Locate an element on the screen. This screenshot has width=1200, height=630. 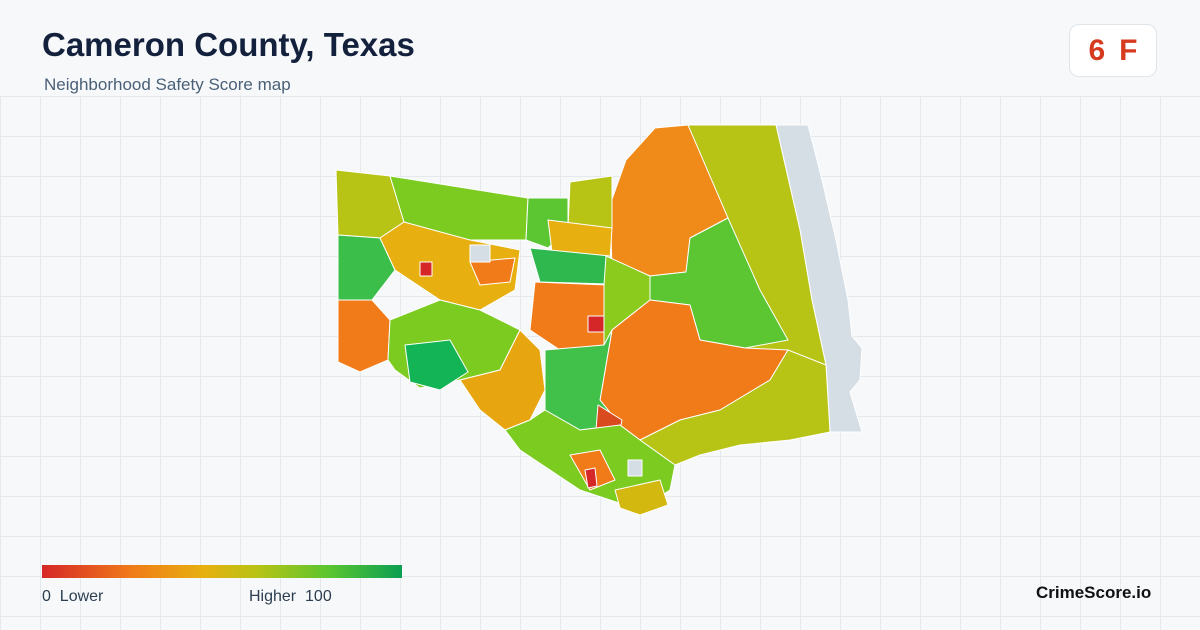
grade-badge: 6 F is located at coordinates (1113, 50).